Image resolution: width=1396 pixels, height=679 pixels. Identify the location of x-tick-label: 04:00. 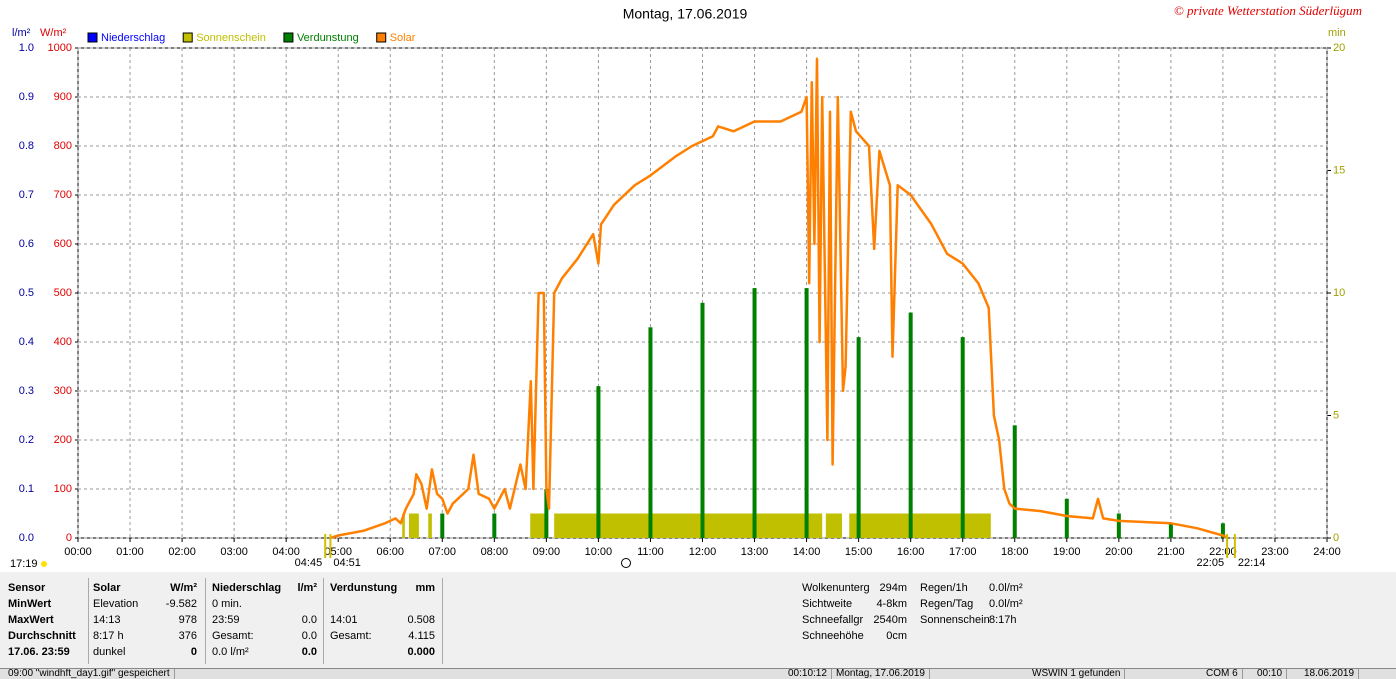
(286, 552).